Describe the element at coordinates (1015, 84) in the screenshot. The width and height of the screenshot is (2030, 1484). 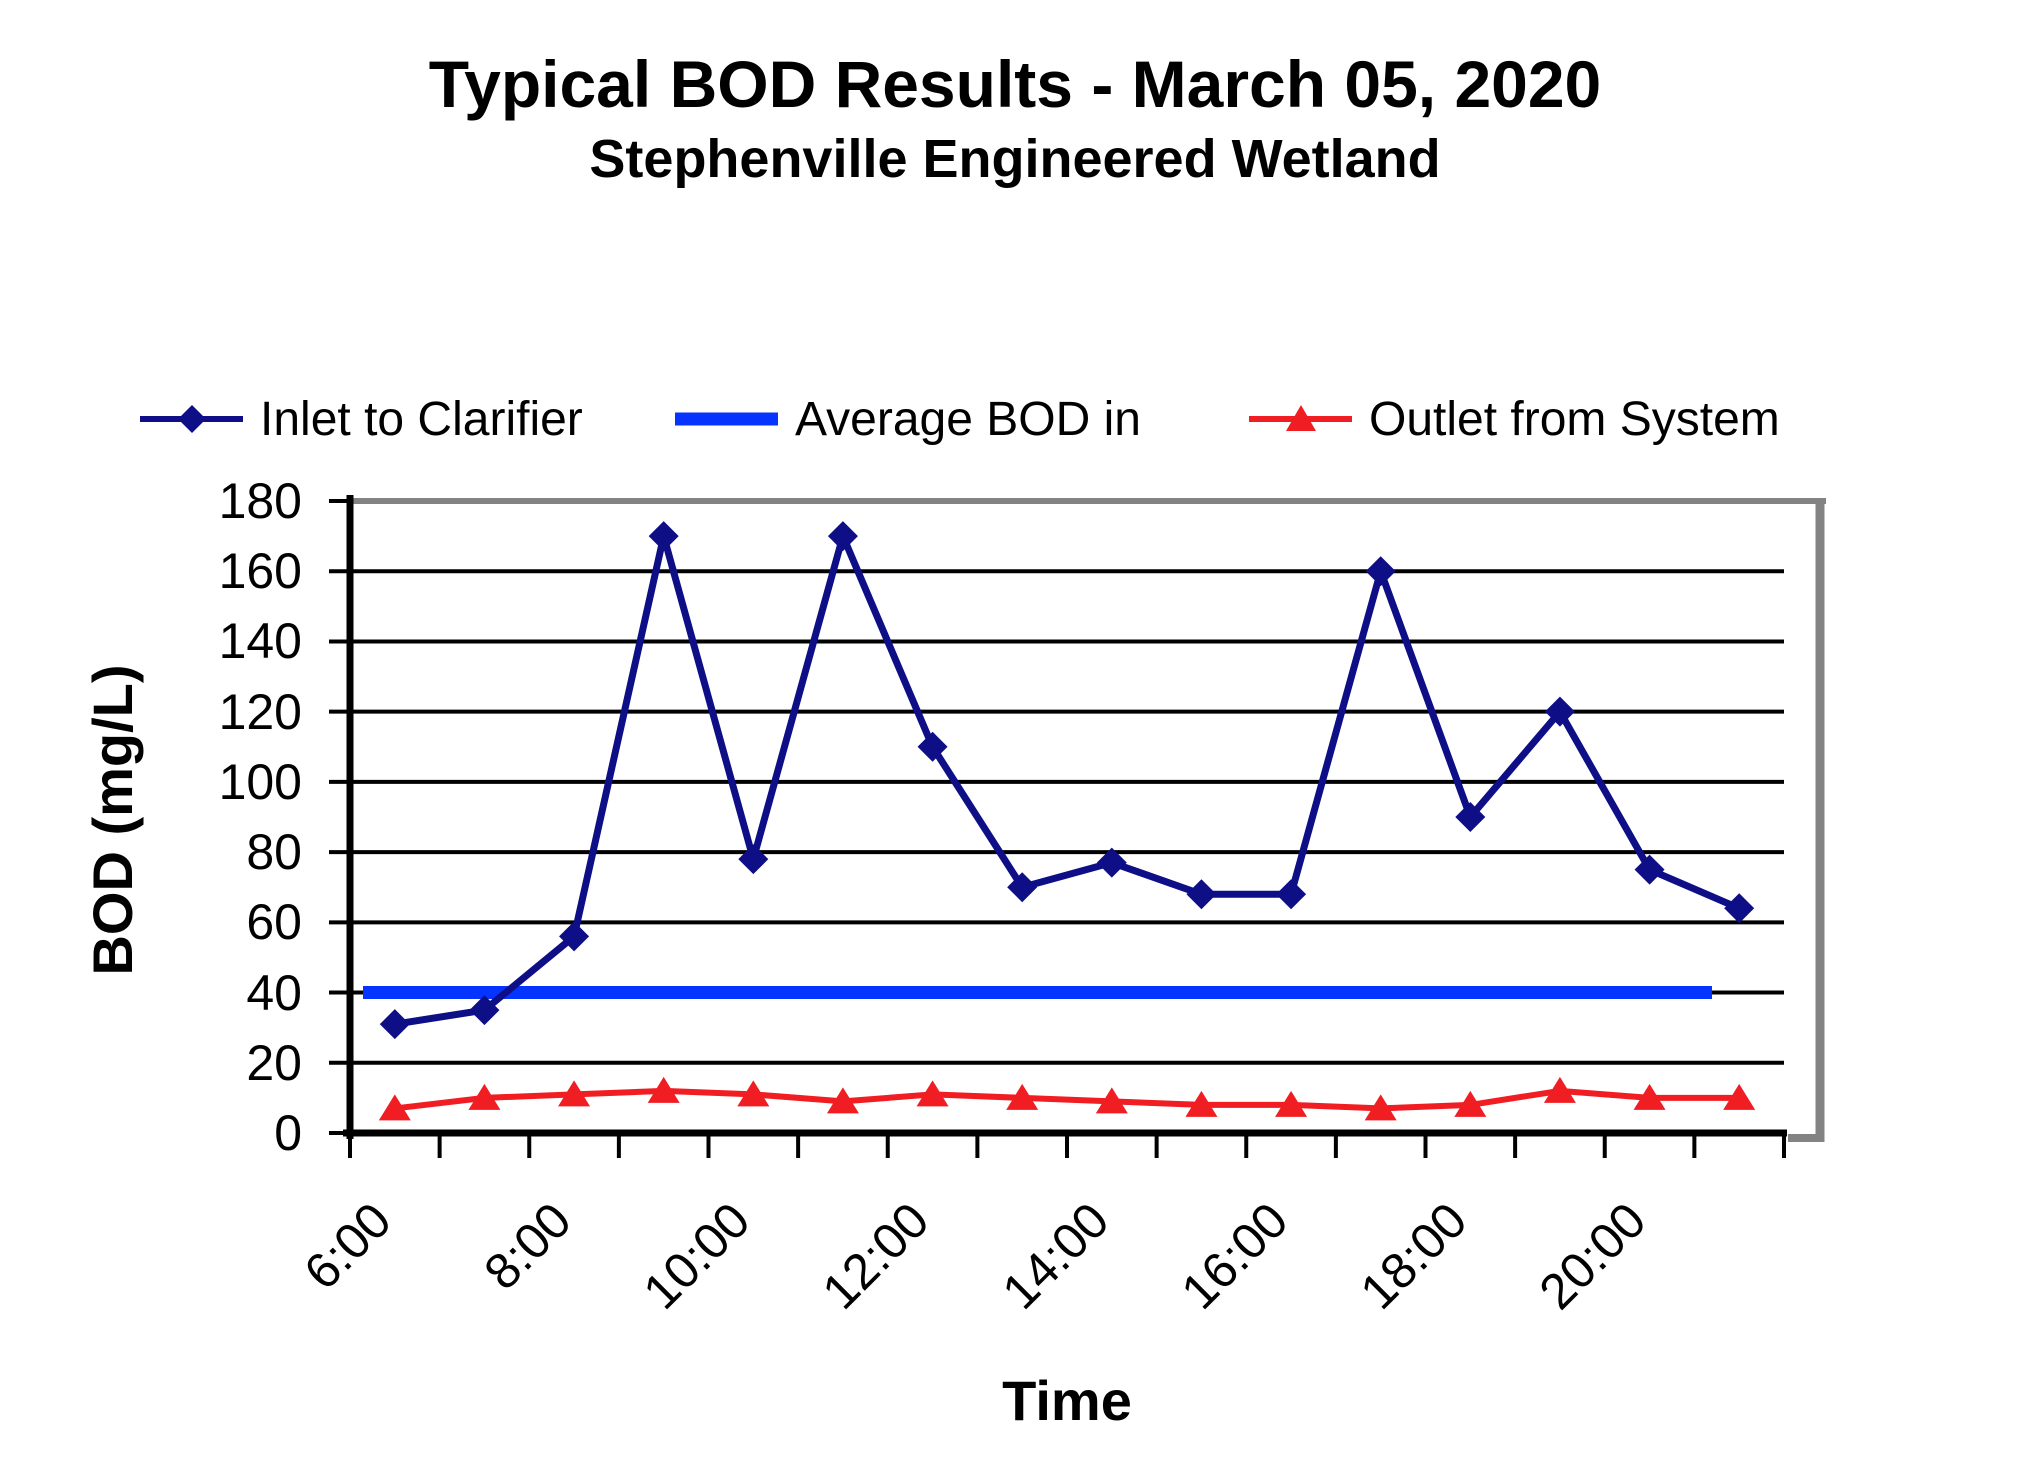
I see `chart-title: Typical BOD Results - March 05, 2020` at that location.